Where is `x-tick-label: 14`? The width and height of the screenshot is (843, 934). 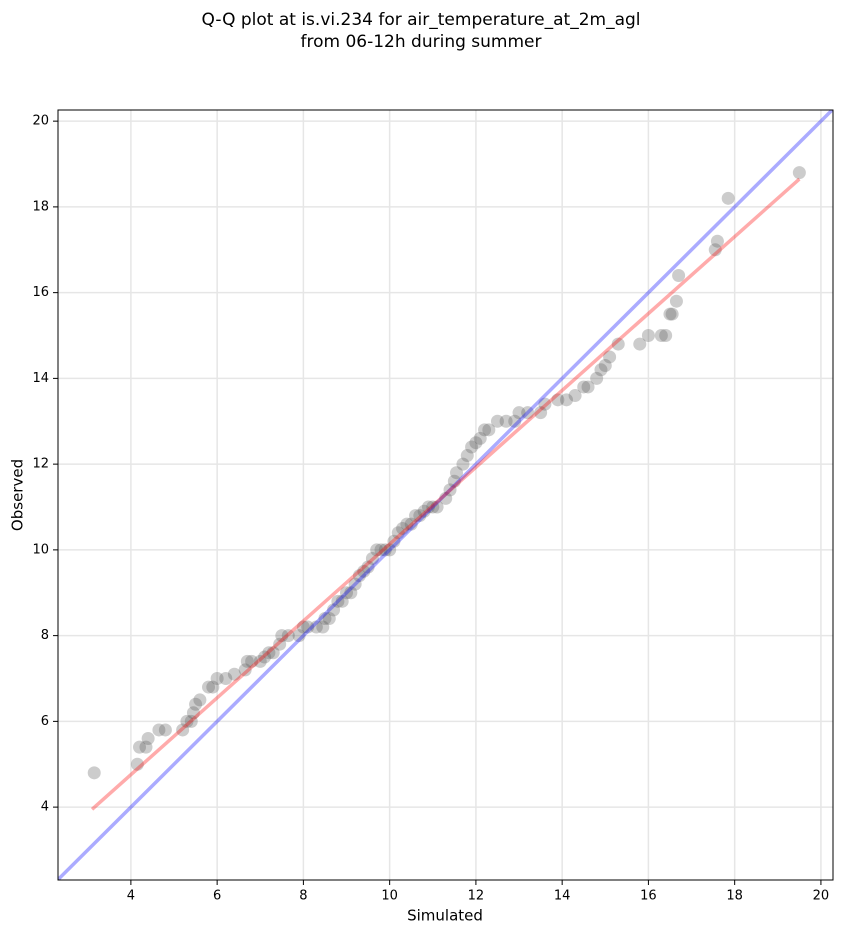 x-tick-label: 14 is located at coordinates (562, 896).